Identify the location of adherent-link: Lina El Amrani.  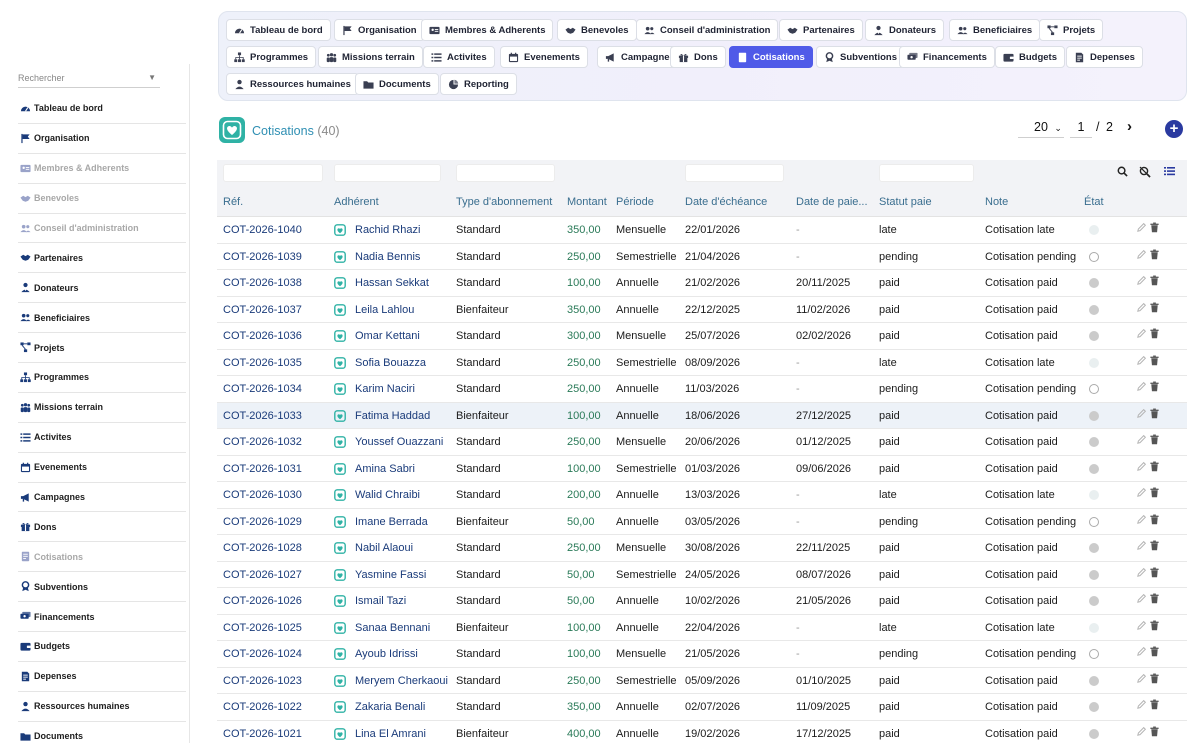
(390, 733).